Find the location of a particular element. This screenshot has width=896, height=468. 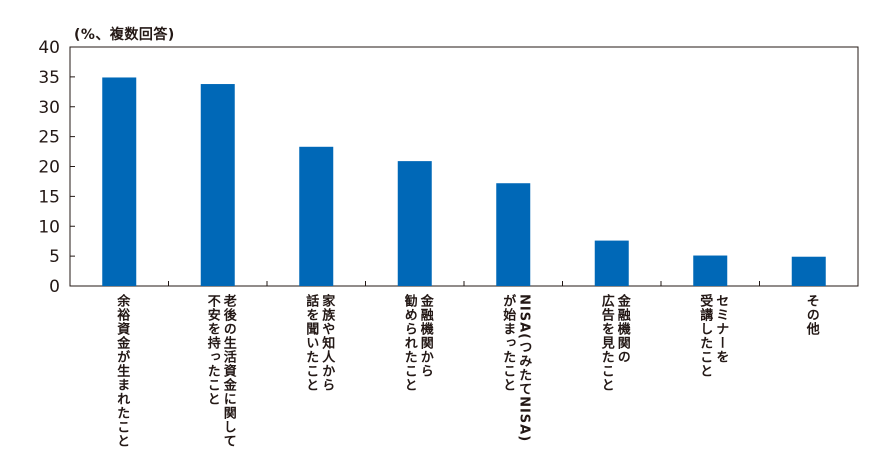

x-category-label: NISA(つみたてNISA) が始まったこと is located at coordinates (515, 368).